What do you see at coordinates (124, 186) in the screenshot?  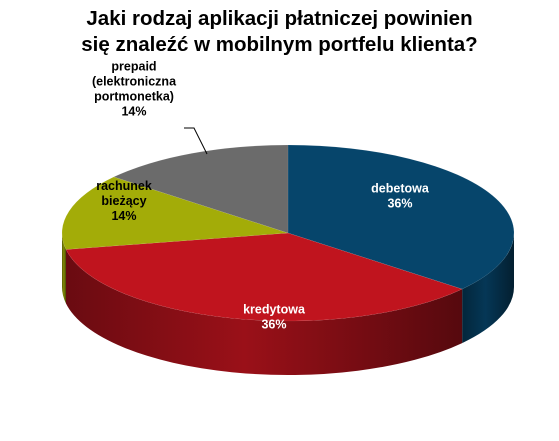 I see `slice-label-line-2: rachunek` at bounding box center [124, 186].